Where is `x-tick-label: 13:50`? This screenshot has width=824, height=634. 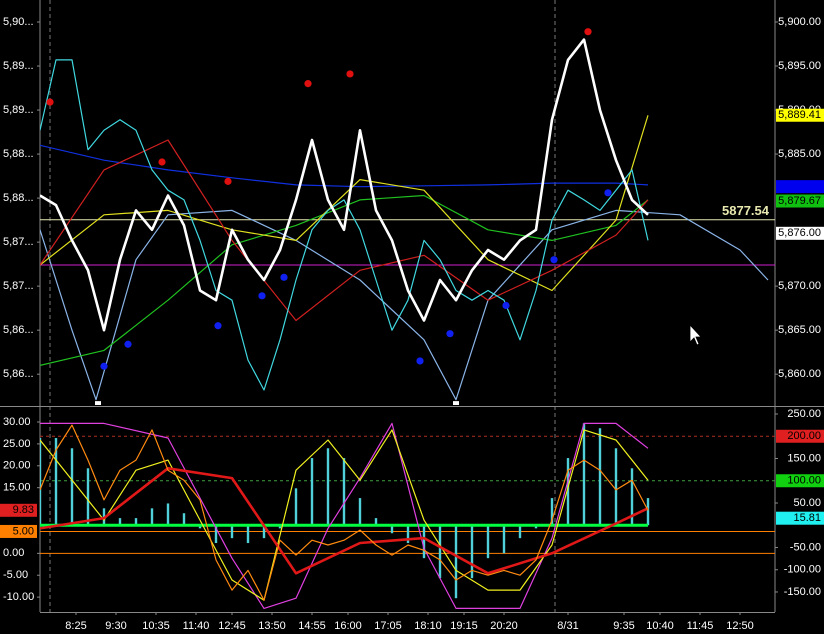 x-tick-label: 13:50 is located at coordinates (272, 626).